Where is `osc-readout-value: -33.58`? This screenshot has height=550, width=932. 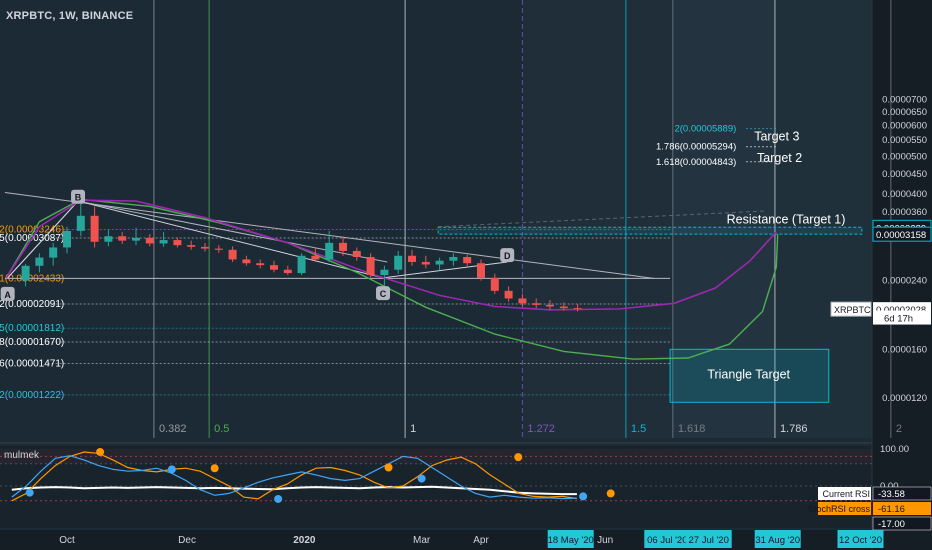 osc-readout-value: -33.58 is located at coordinates (891, 494).